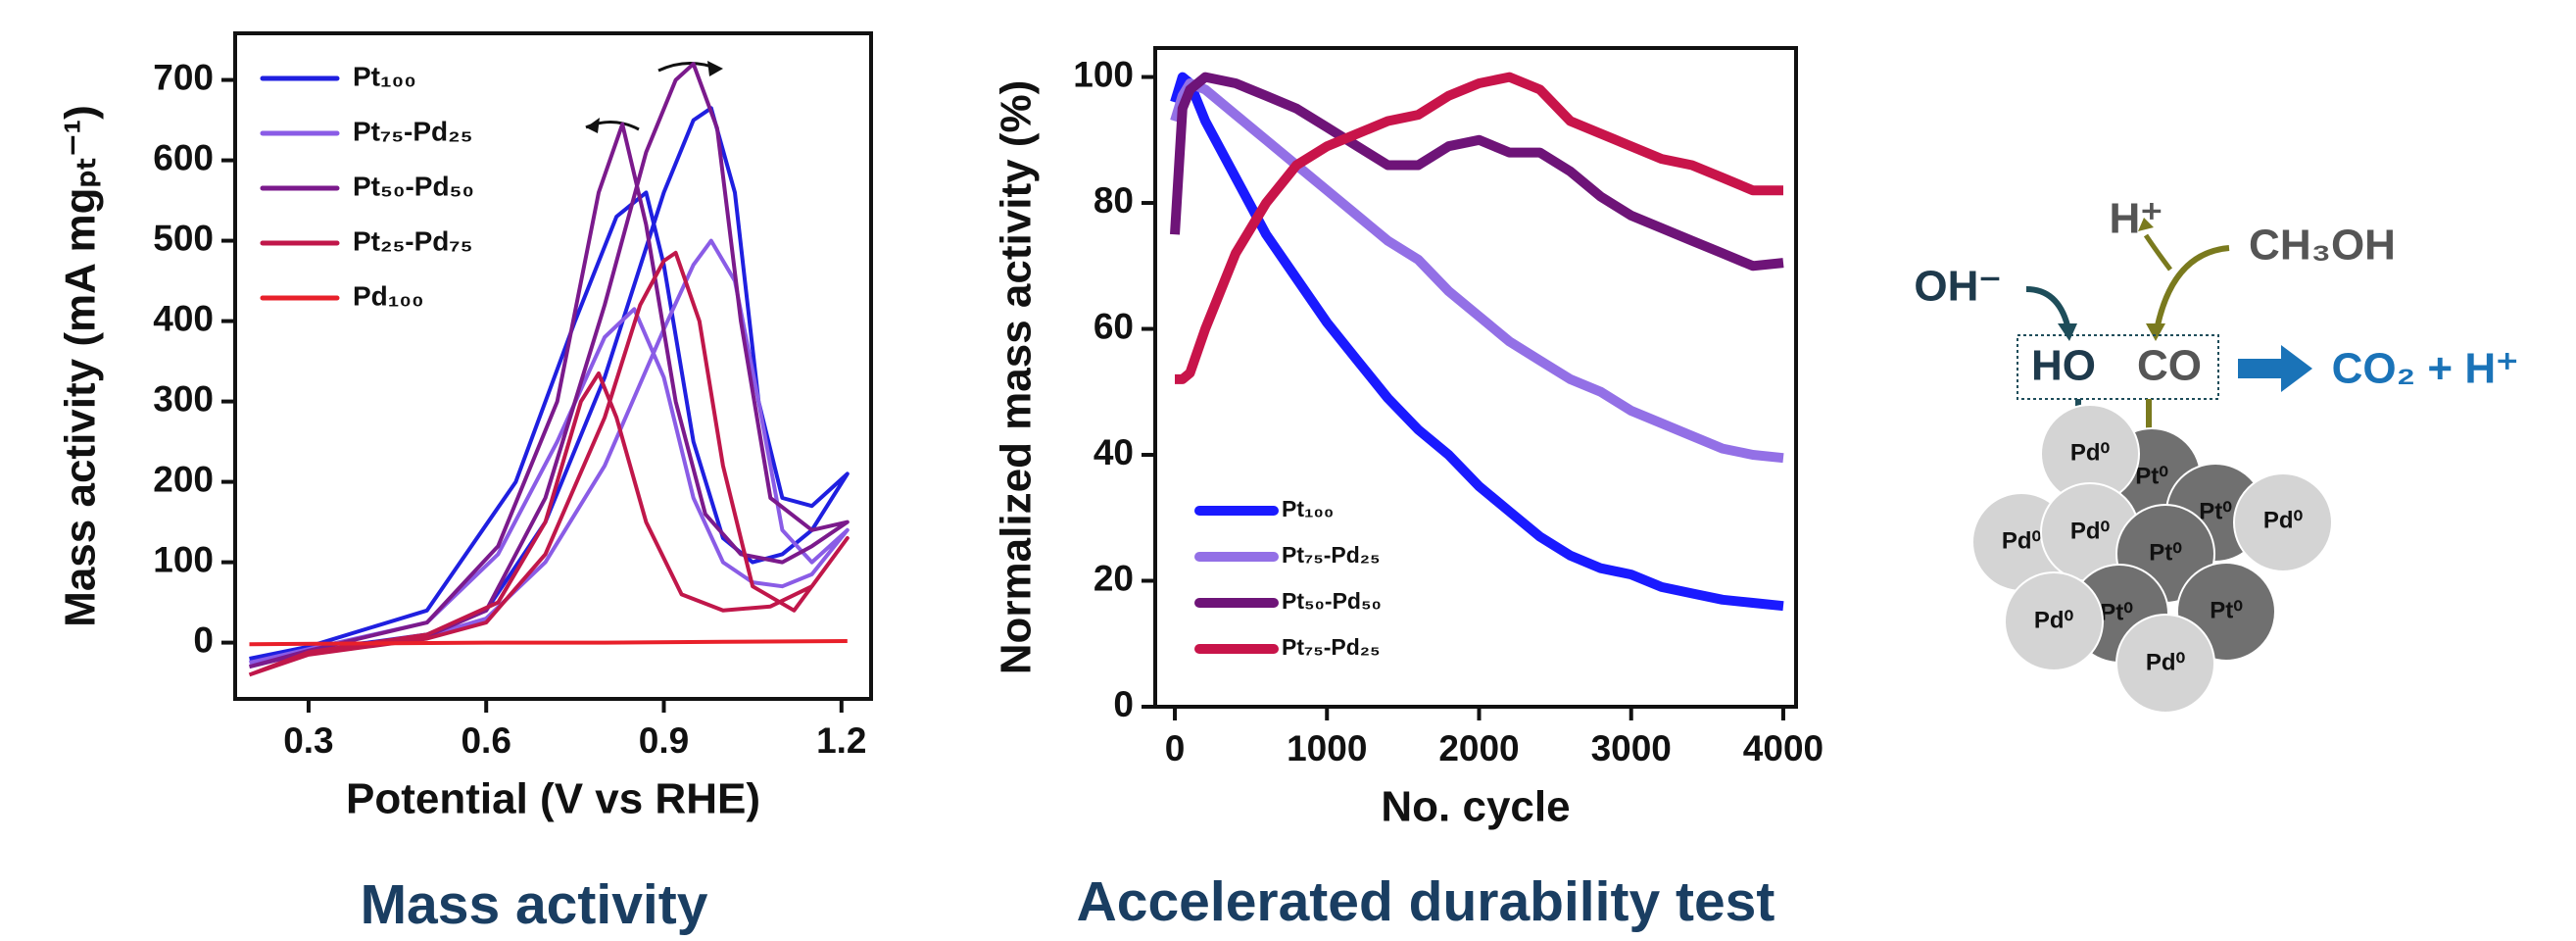 This screenshot has width=2576, height=941. Describe the element at coordinates (1957, 287) in the screenshot. I see `hydroxide-label: OH⁻` at that location.